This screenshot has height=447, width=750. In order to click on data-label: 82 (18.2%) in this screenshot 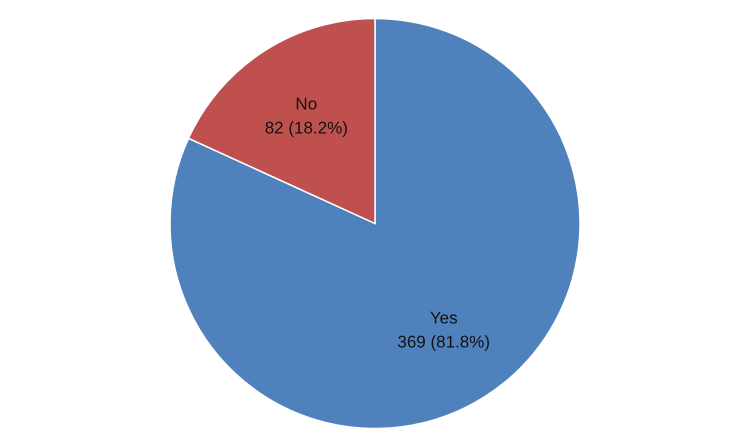, I will do `click(306, 128)`.